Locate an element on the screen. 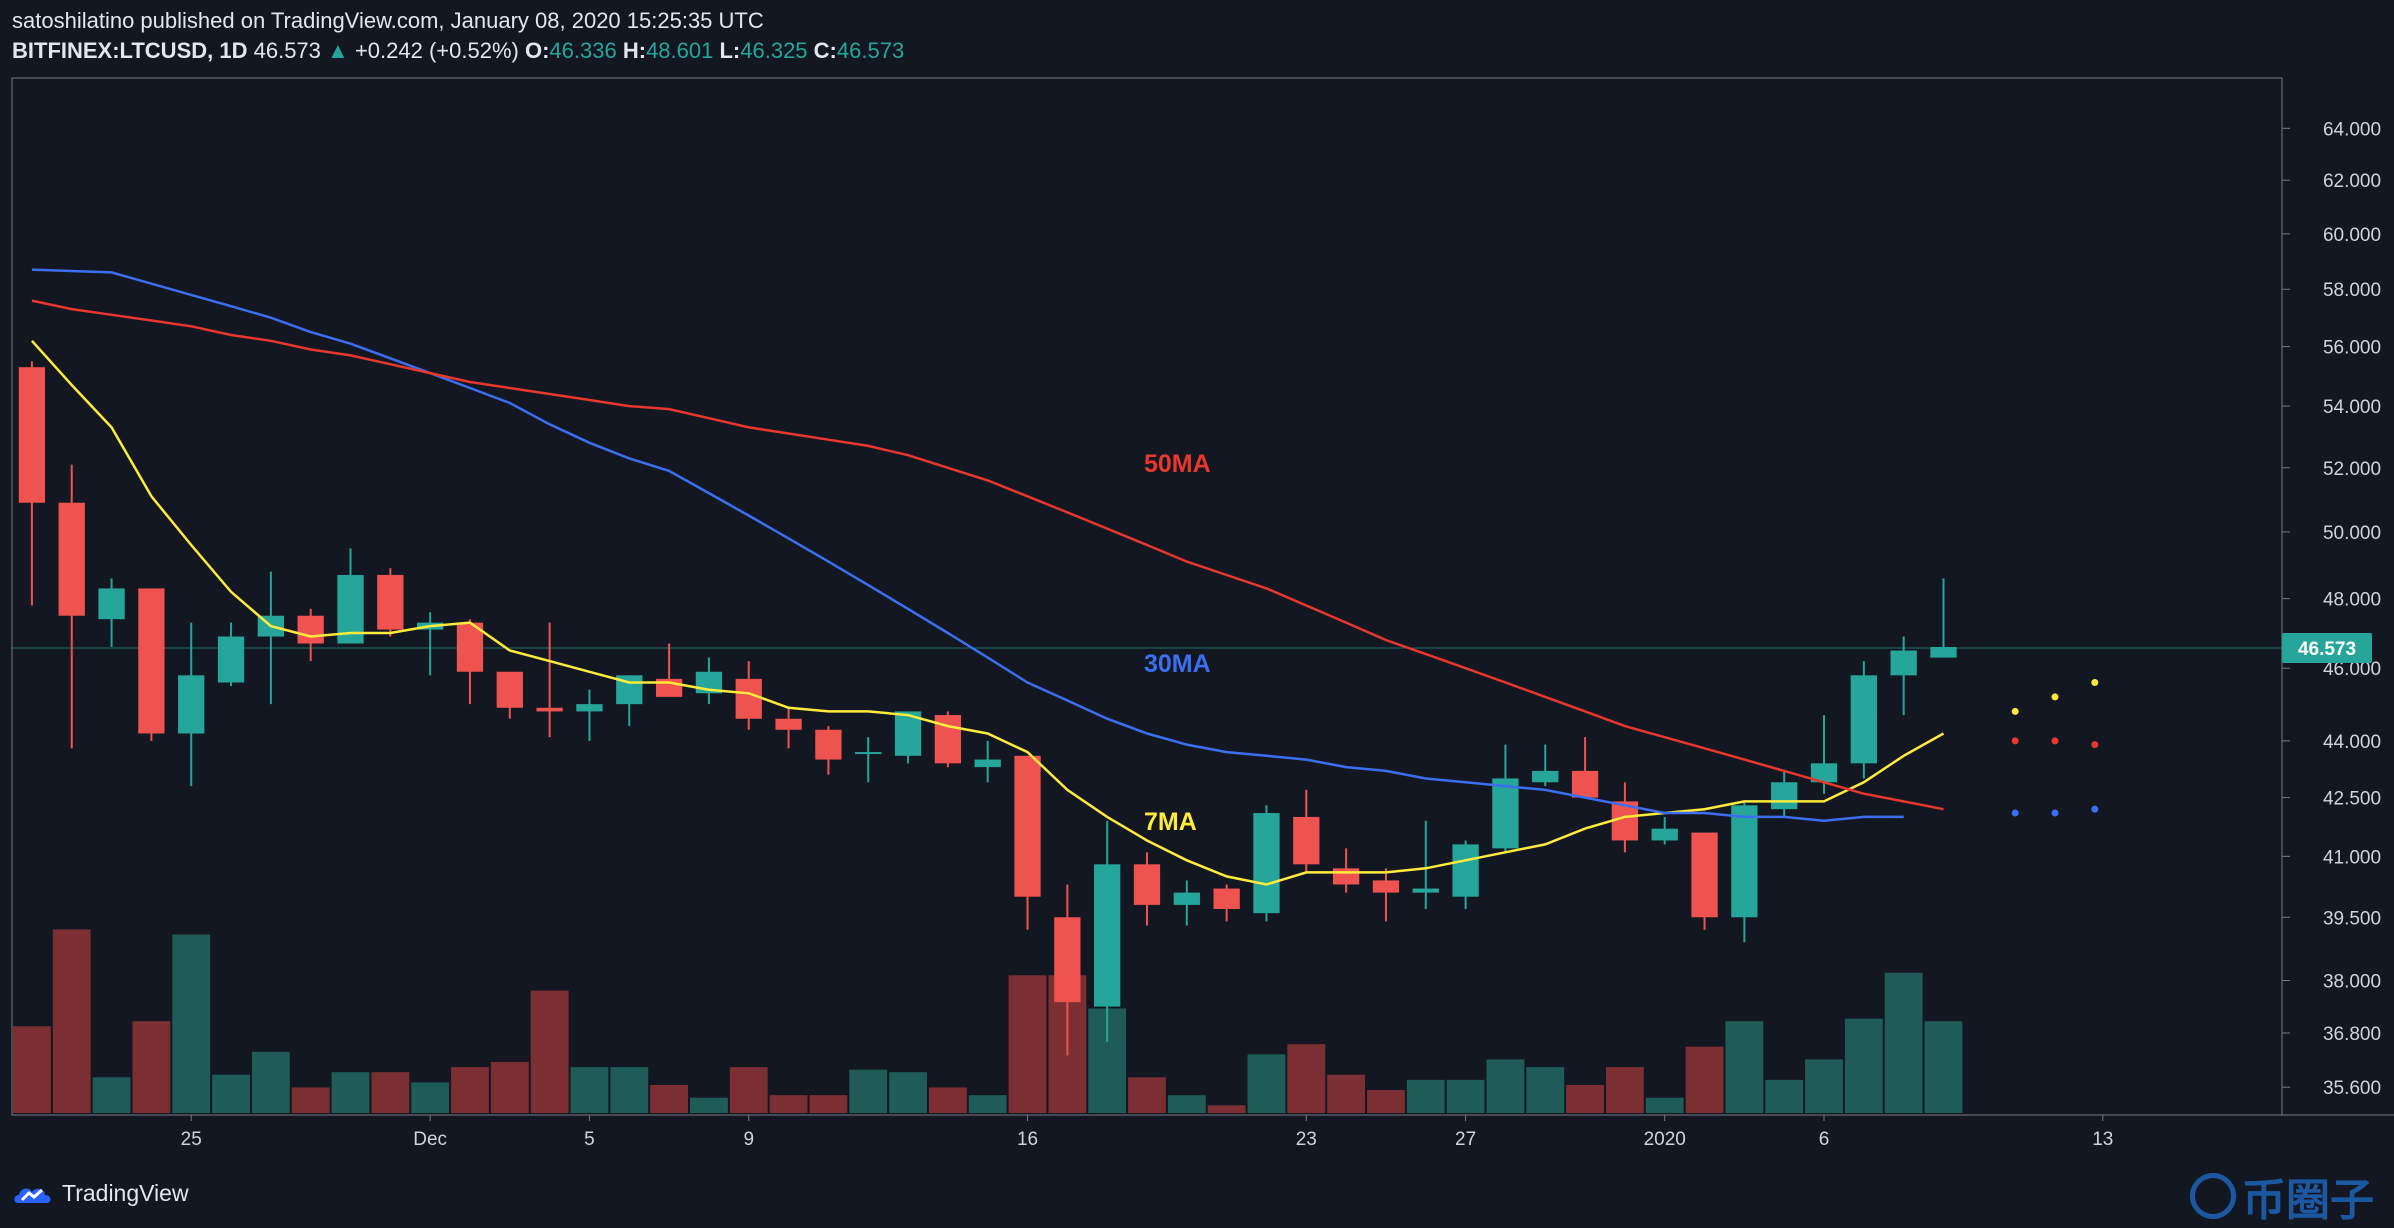 This screenshot has height=1228, width=2394. high-label: H: is located at coordinates (634, 50).